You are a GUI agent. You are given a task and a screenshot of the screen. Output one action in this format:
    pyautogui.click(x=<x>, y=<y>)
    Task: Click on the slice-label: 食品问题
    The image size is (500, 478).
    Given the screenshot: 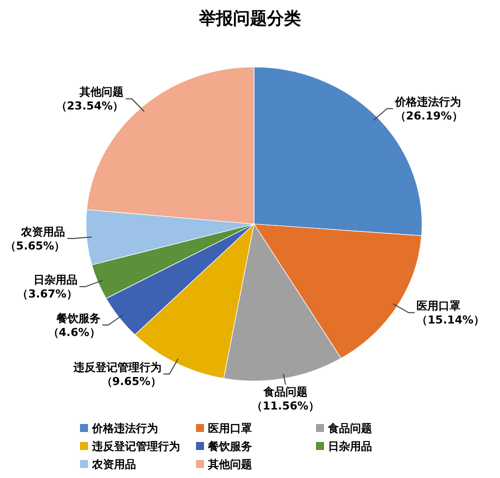 What is the action you would take?
    pyautogui.click(x=285, y=392)
    